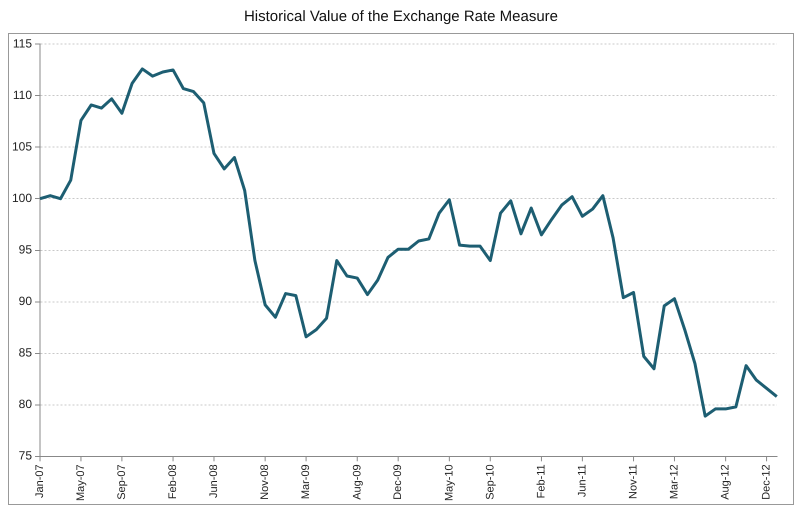 Image resolution: width=802 pixels, height=518 pixels. What do you see at coordinates (25, 353) in the screenshot?
I see `y-tick-label: 85` at bounding box center [25, 353].